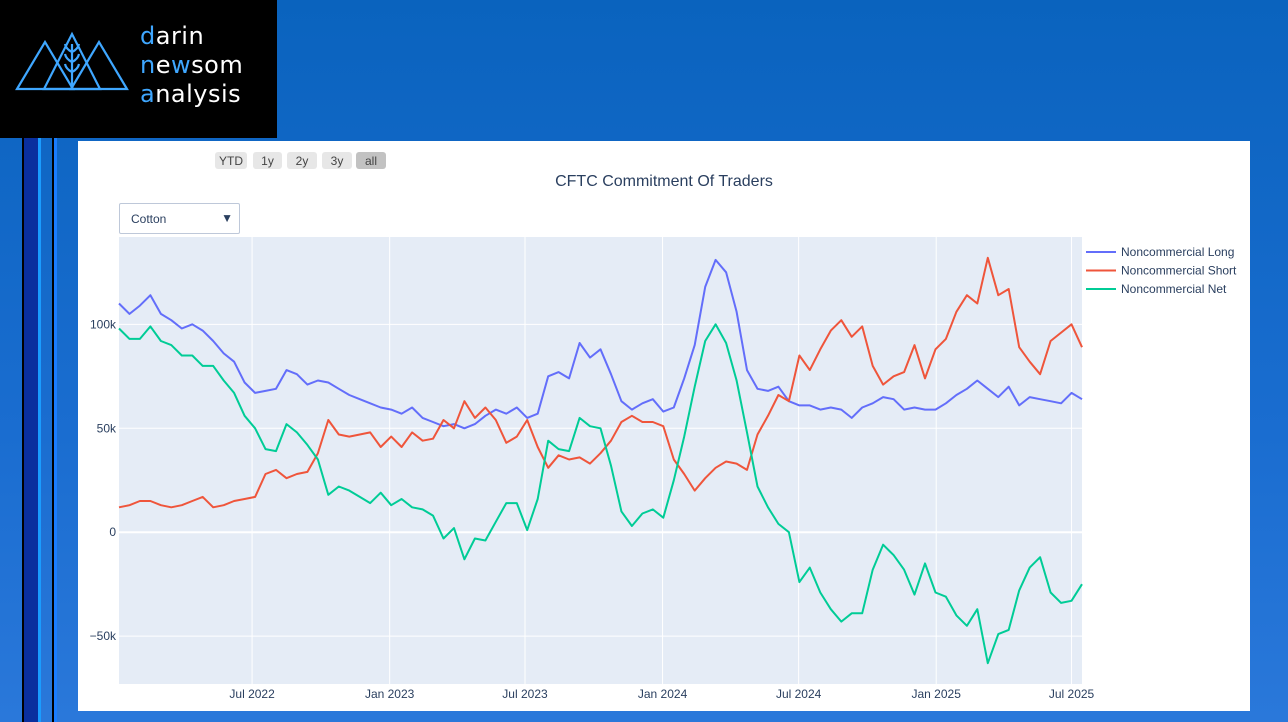 This screenshot has width=1288, height=722. What do you see at coordinates (1072, 694) in the screenshot?
I see `x-tick-label: Jul 2025` at bounding box center [1072, 694].